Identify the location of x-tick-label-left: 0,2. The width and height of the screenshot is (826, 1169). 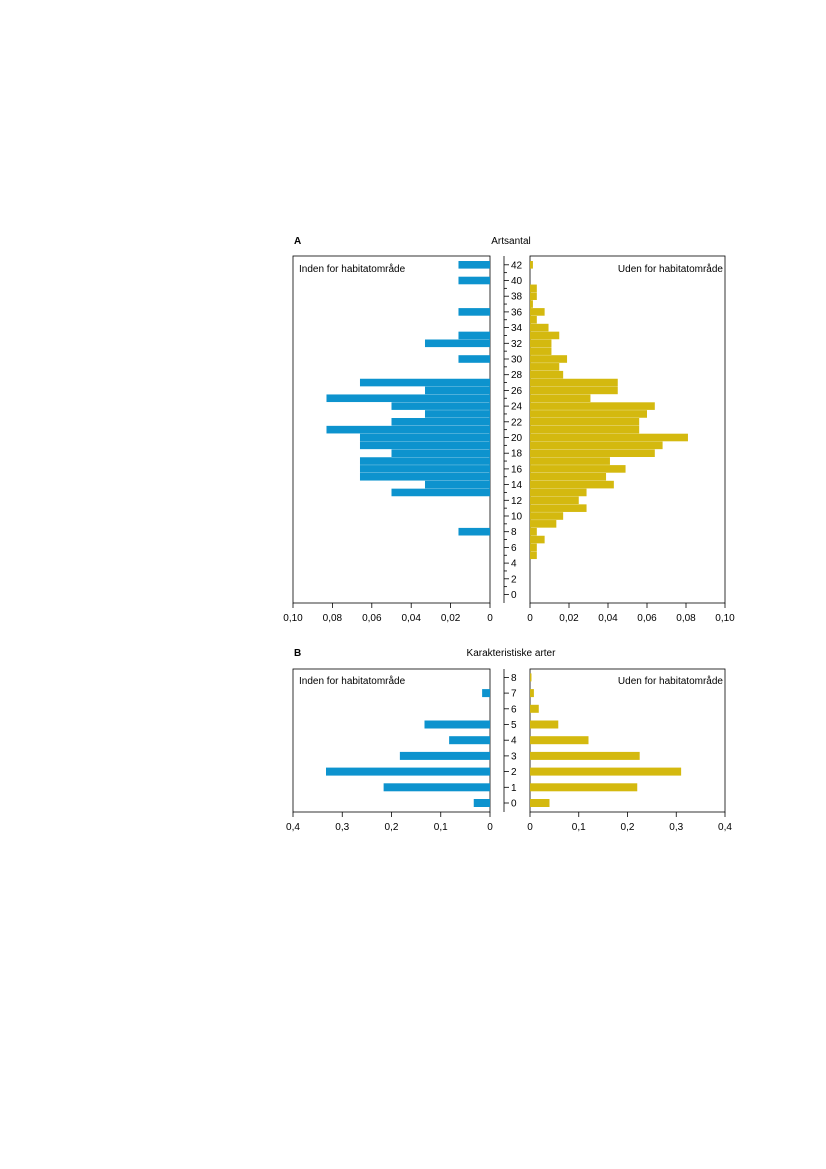
(392, 827).